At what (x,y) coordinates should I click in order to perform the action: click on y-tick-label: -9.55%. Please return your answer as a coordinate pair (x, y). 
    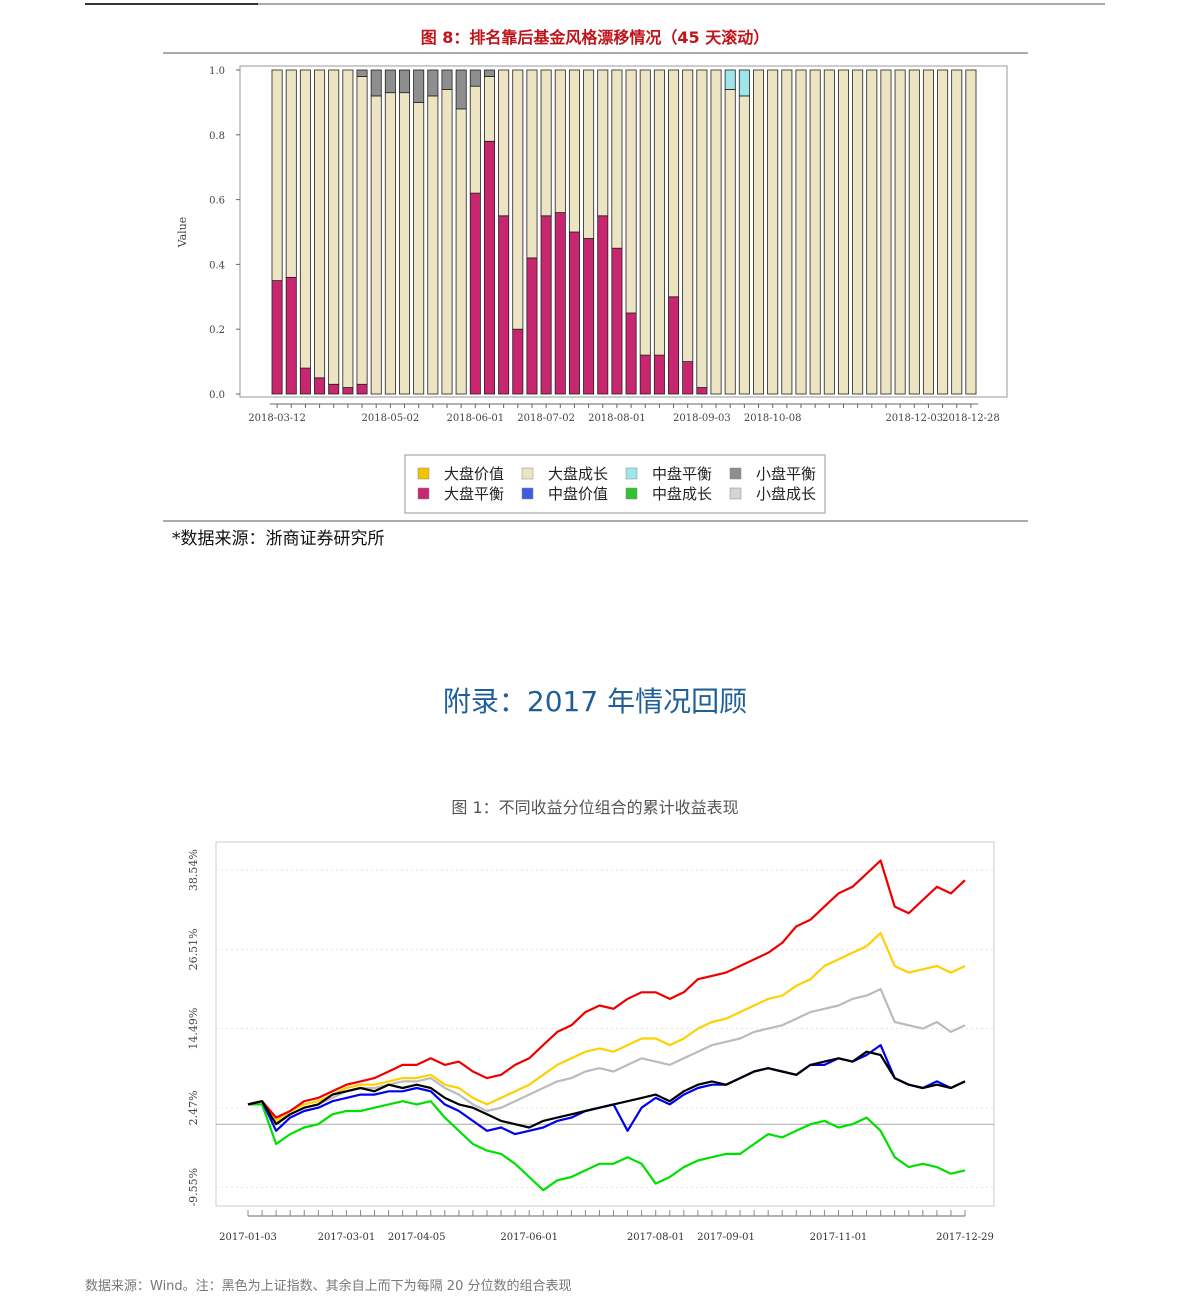
    Looking at the image, I should click on (193, 1187).